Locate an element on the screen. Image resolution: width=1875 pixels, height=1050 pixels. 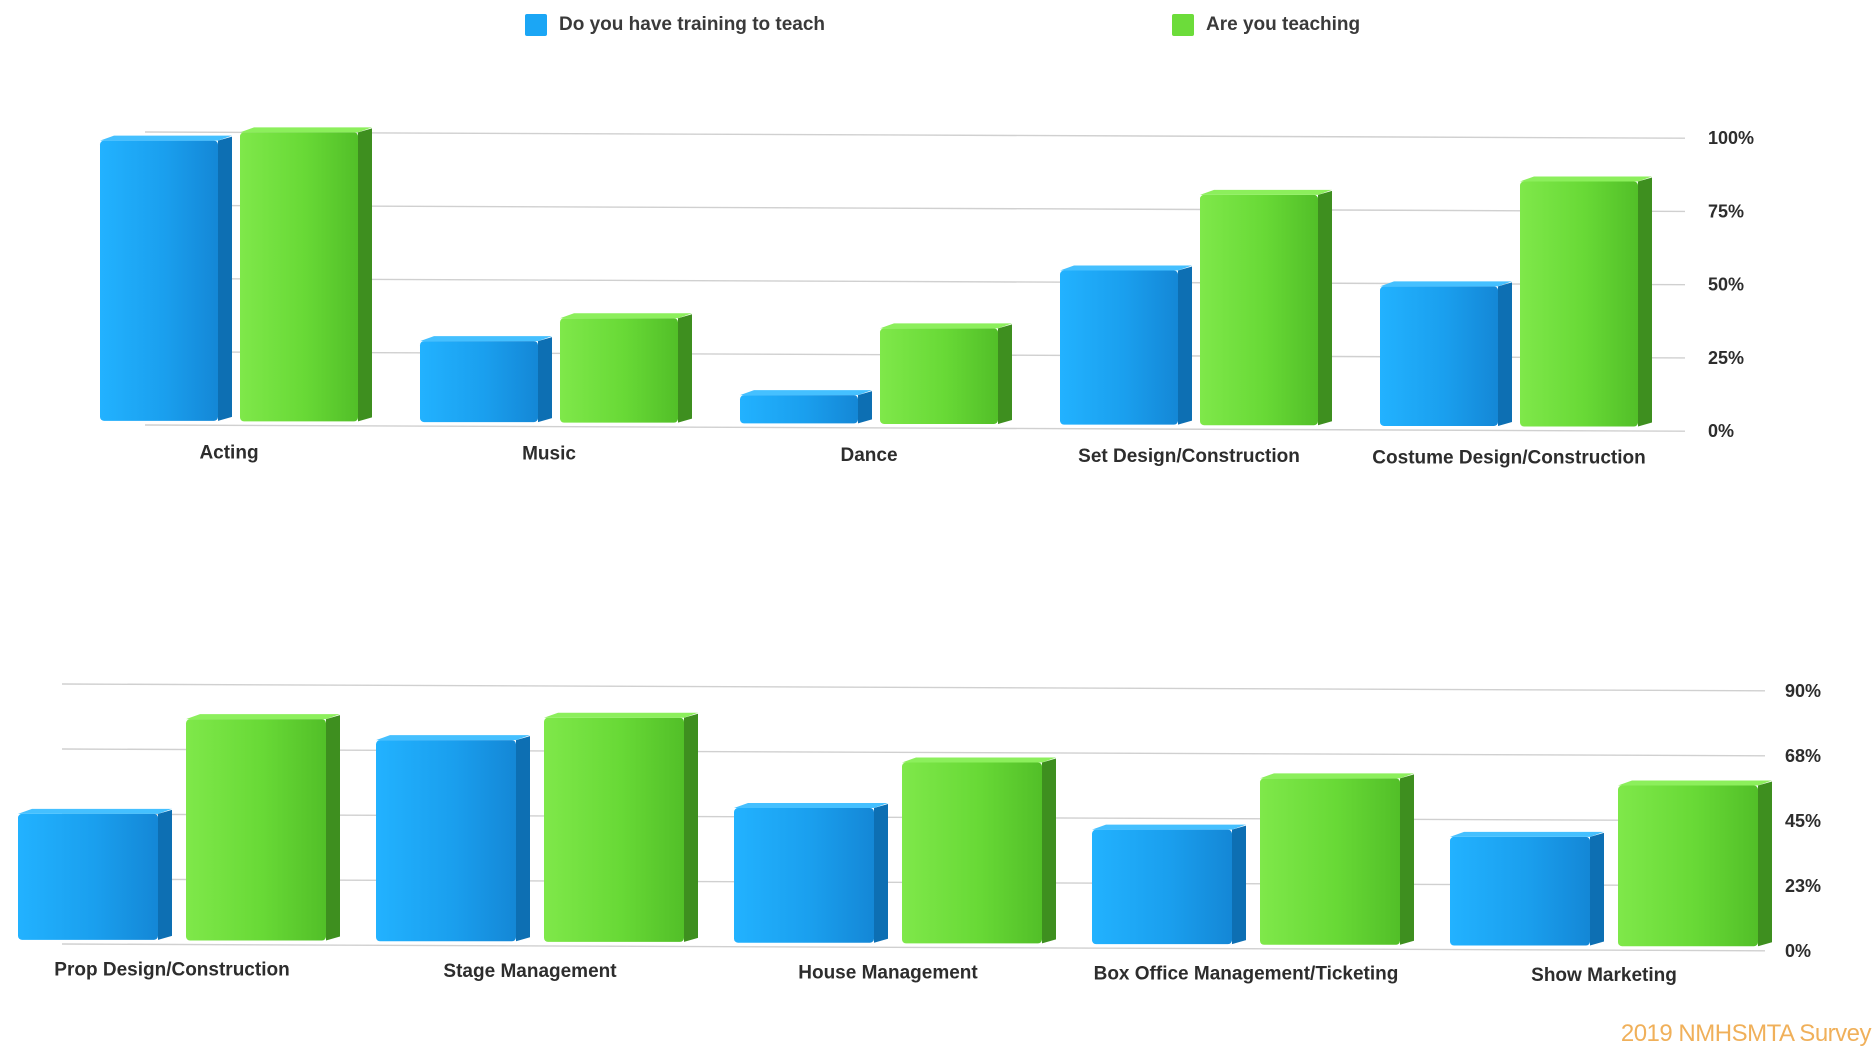
bar-training-box-office-management-ticketing is located at coordinates (1162, 887).